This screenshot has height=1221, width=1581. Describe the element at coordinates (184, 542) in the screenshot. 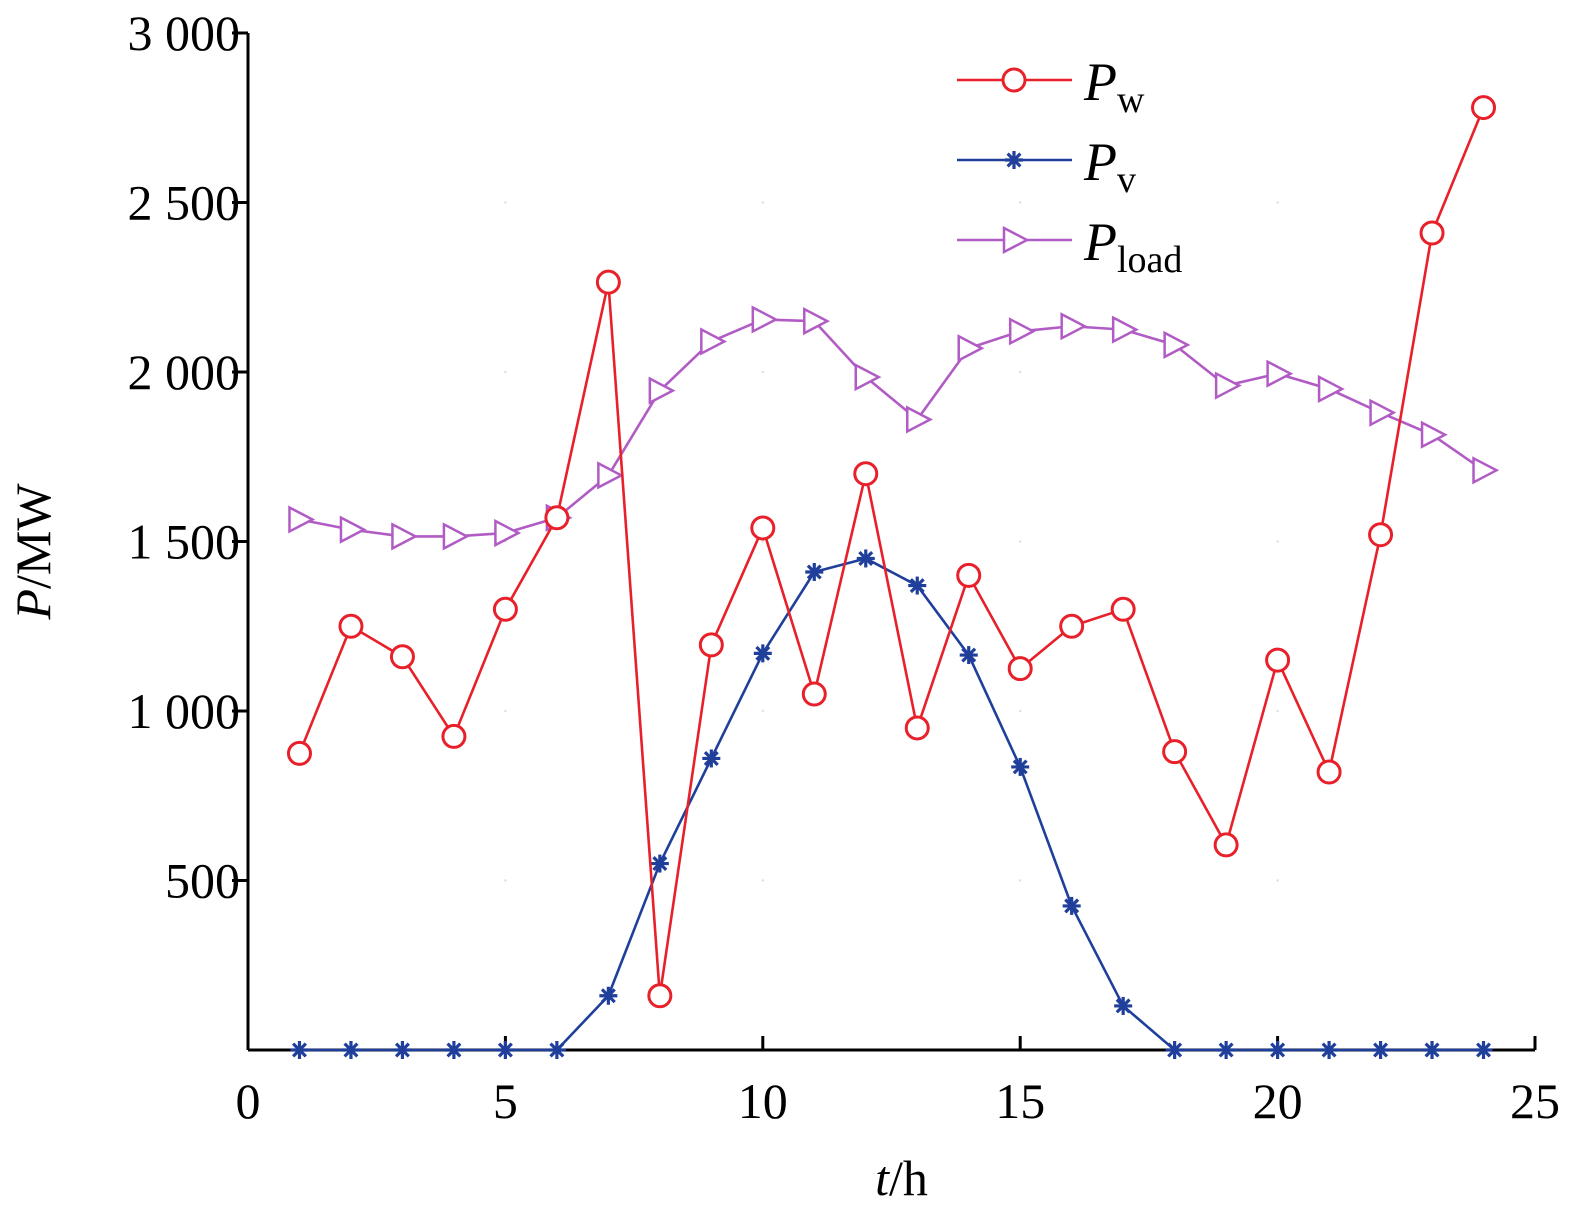

I see `y-tick-label: 1 500` at that location.